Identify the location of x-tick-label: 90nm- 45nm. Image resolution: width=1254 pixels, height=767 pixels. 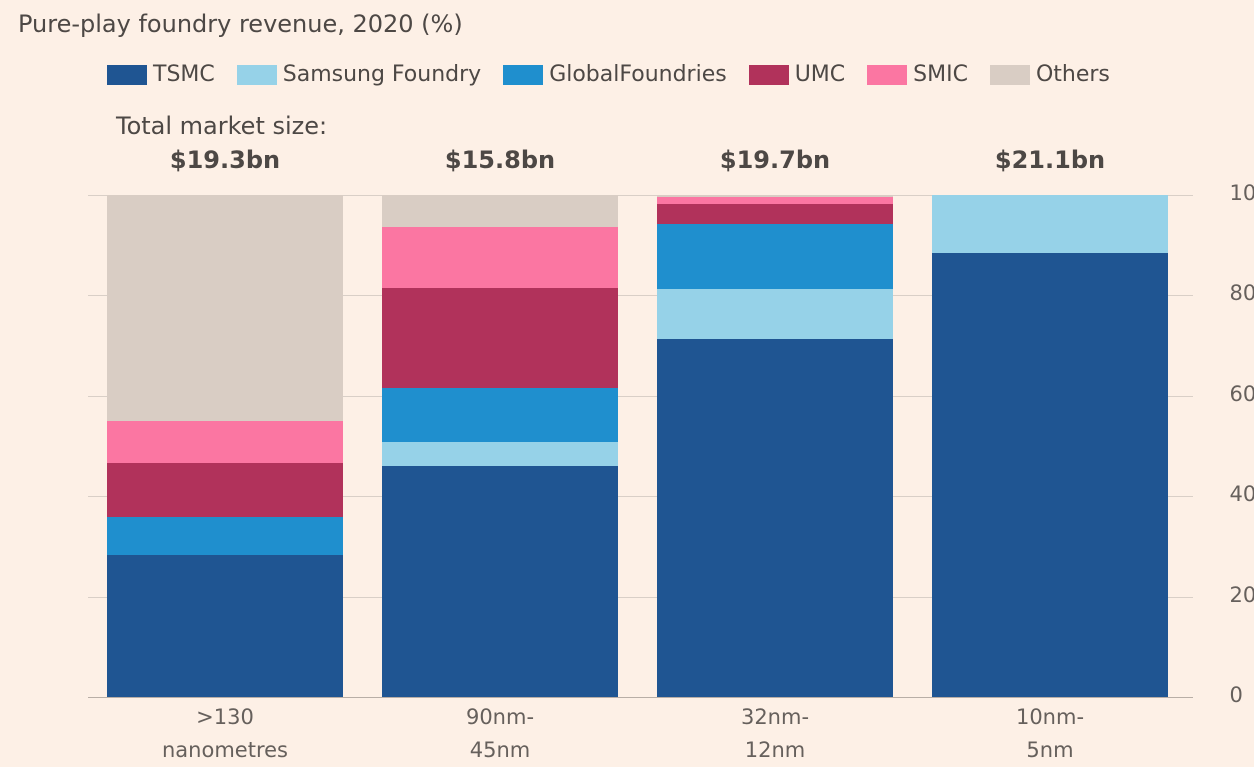
(500, 733).